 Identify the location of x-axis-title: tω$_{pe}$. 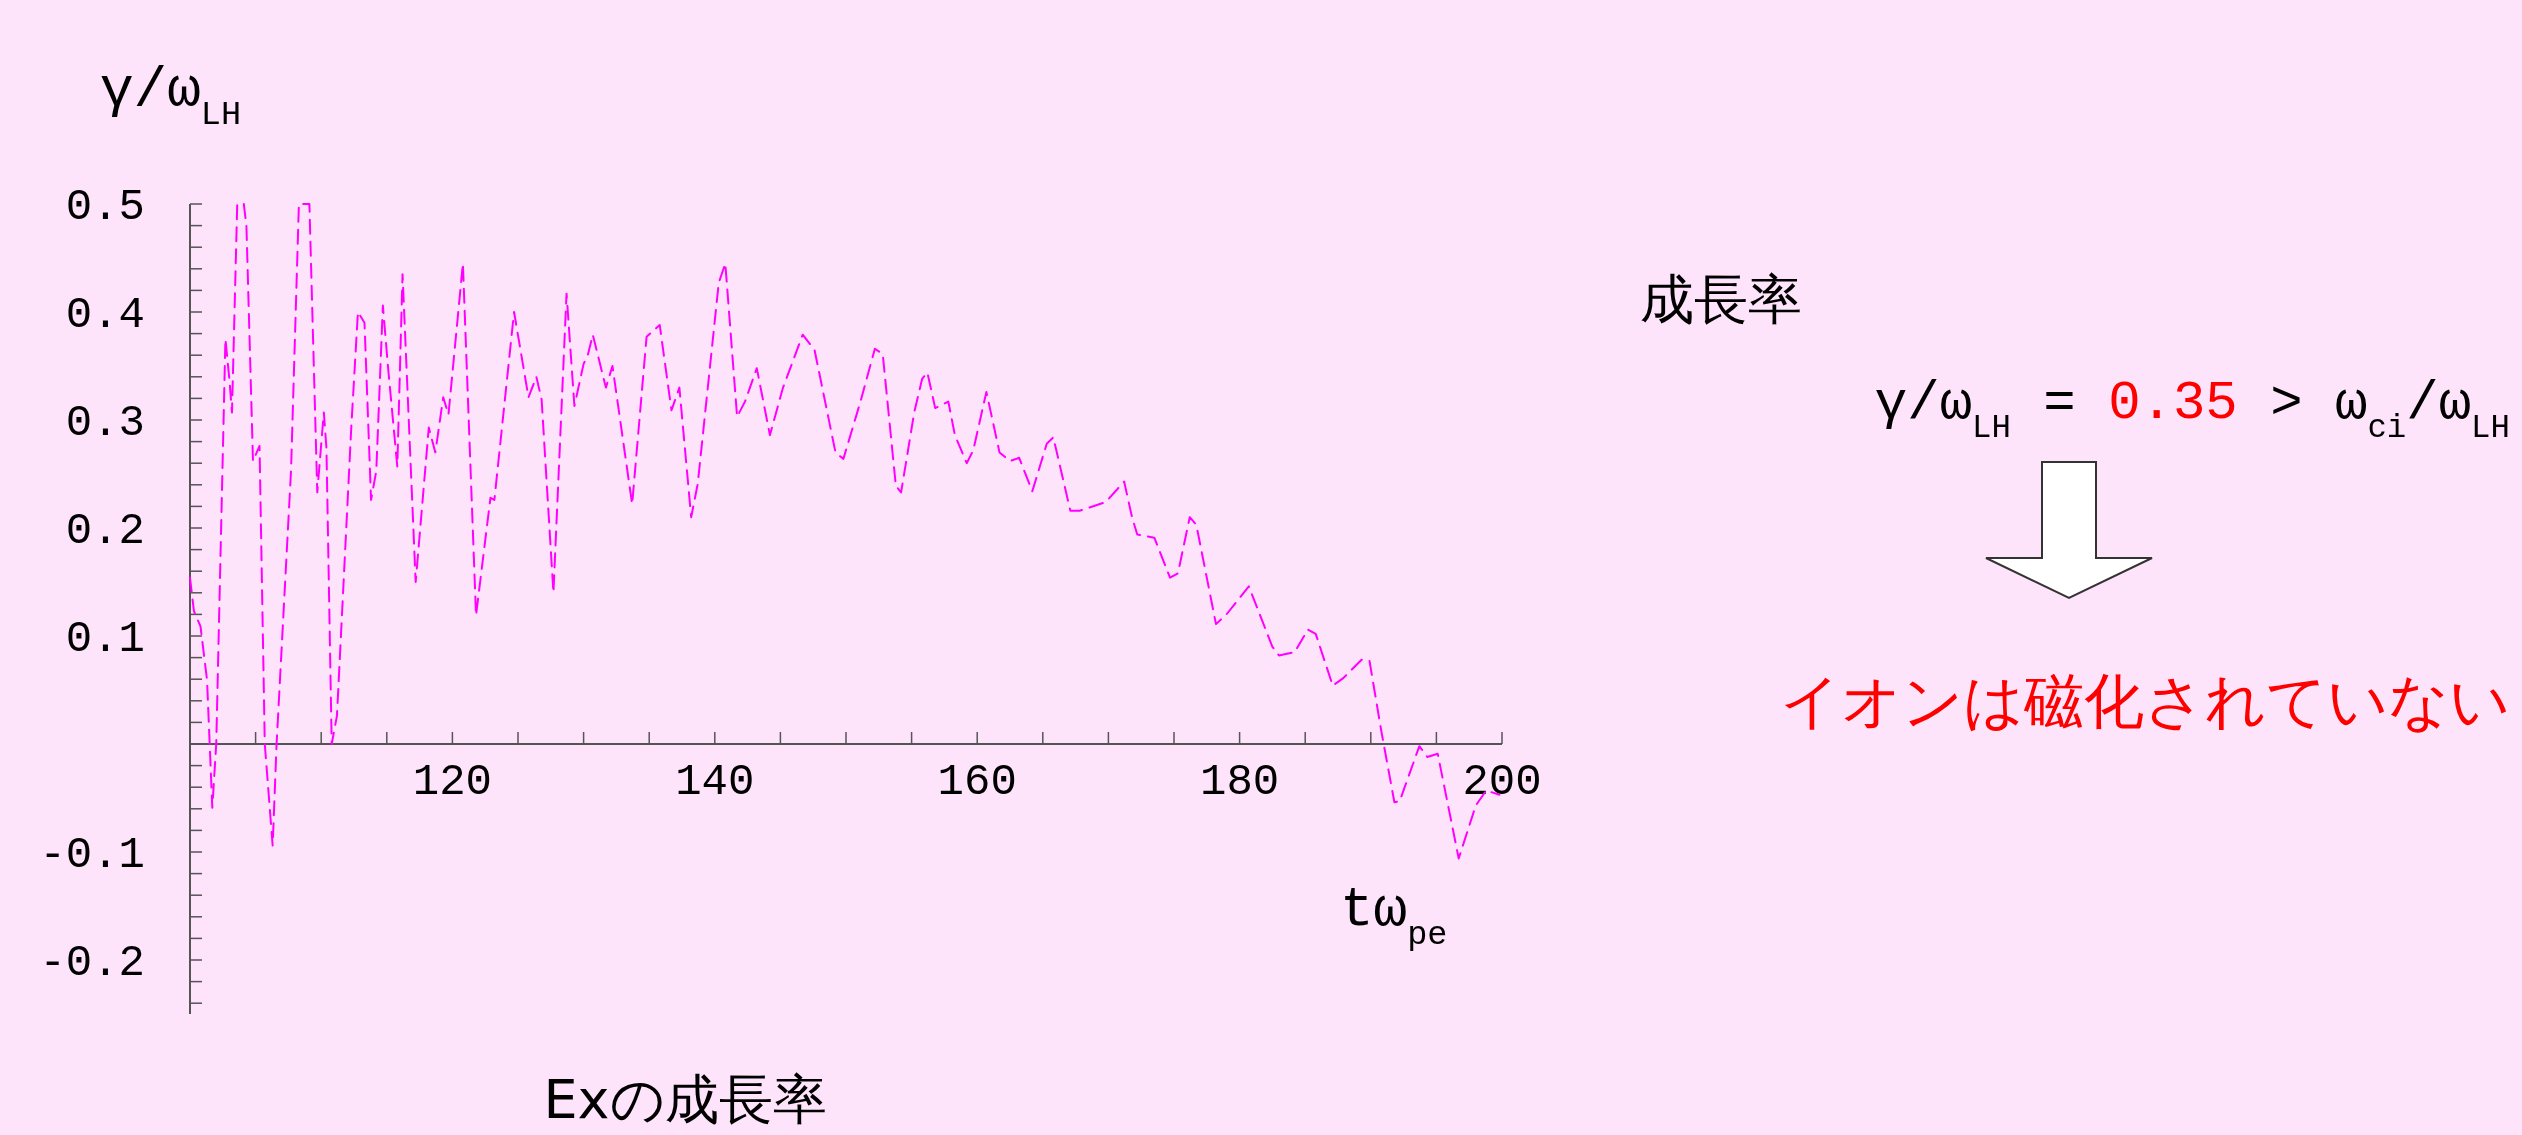
(1394, 916).